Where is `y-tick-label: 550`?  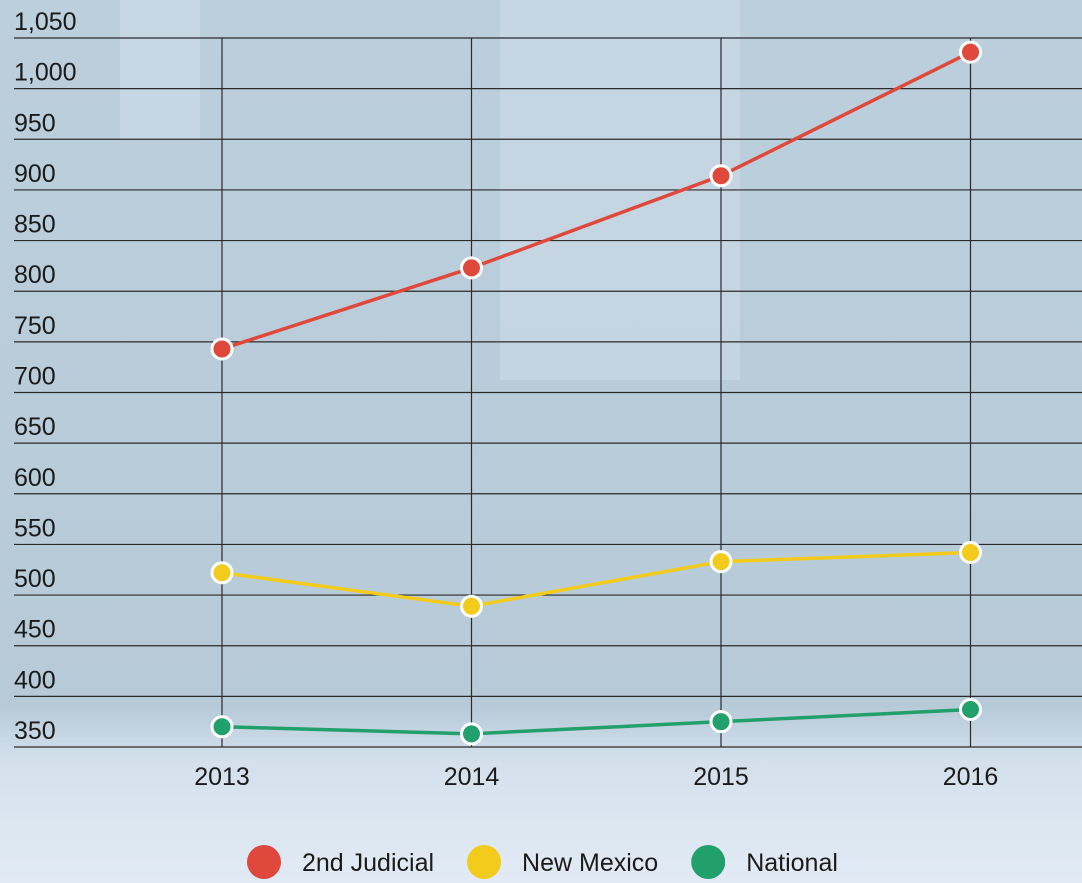
y-tick-label: 550 is located at coordinates (35, 528).